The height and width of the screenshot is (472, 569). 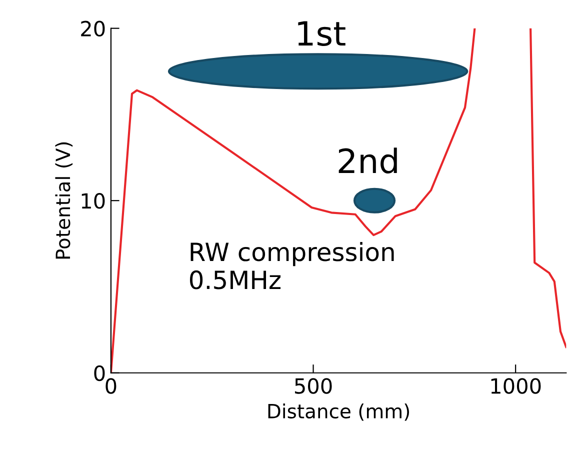 I want to click on x-axis-title: Distance (mm), so click(x=339, y=412).